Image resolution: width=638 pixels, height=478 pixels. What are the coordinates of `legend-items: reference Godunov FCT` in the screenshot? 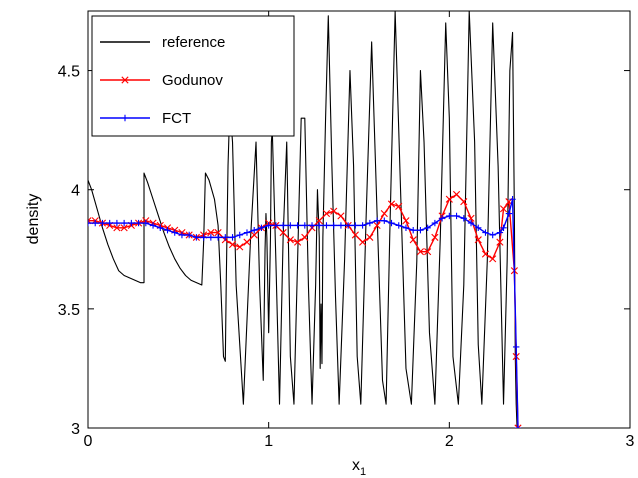 It's located at (162, 80).